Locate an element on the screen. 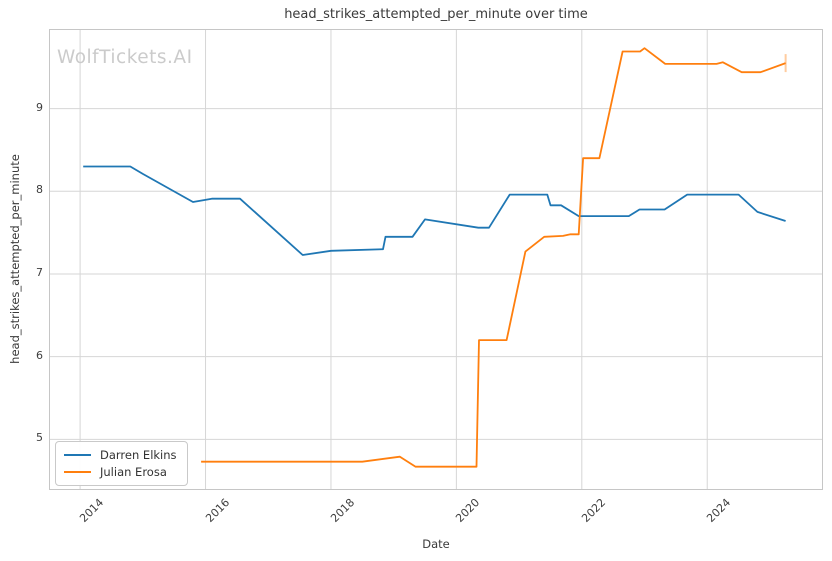  y-tick-8: 8 is located at coordinates (39, 190).